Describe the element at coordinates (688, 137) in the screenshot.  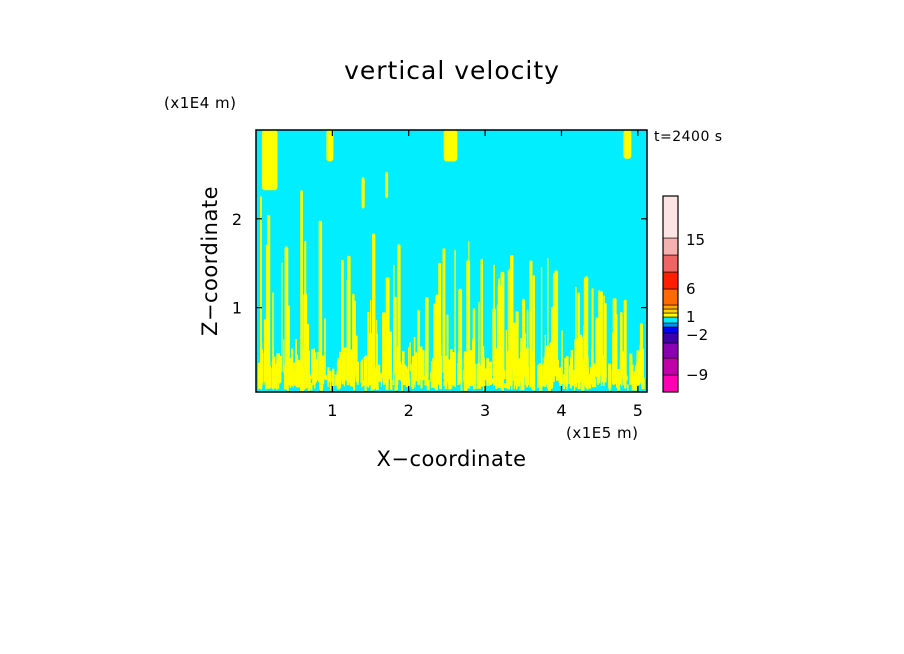
I see `time-label: t=2400 s` at that location.